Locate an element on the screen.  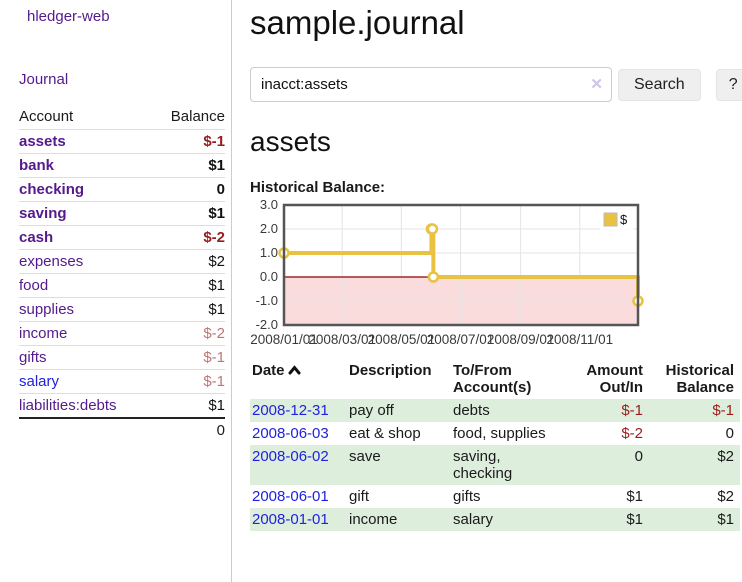
transaction-date-link: 2008-06-02 is located at coordinates (290, 456).